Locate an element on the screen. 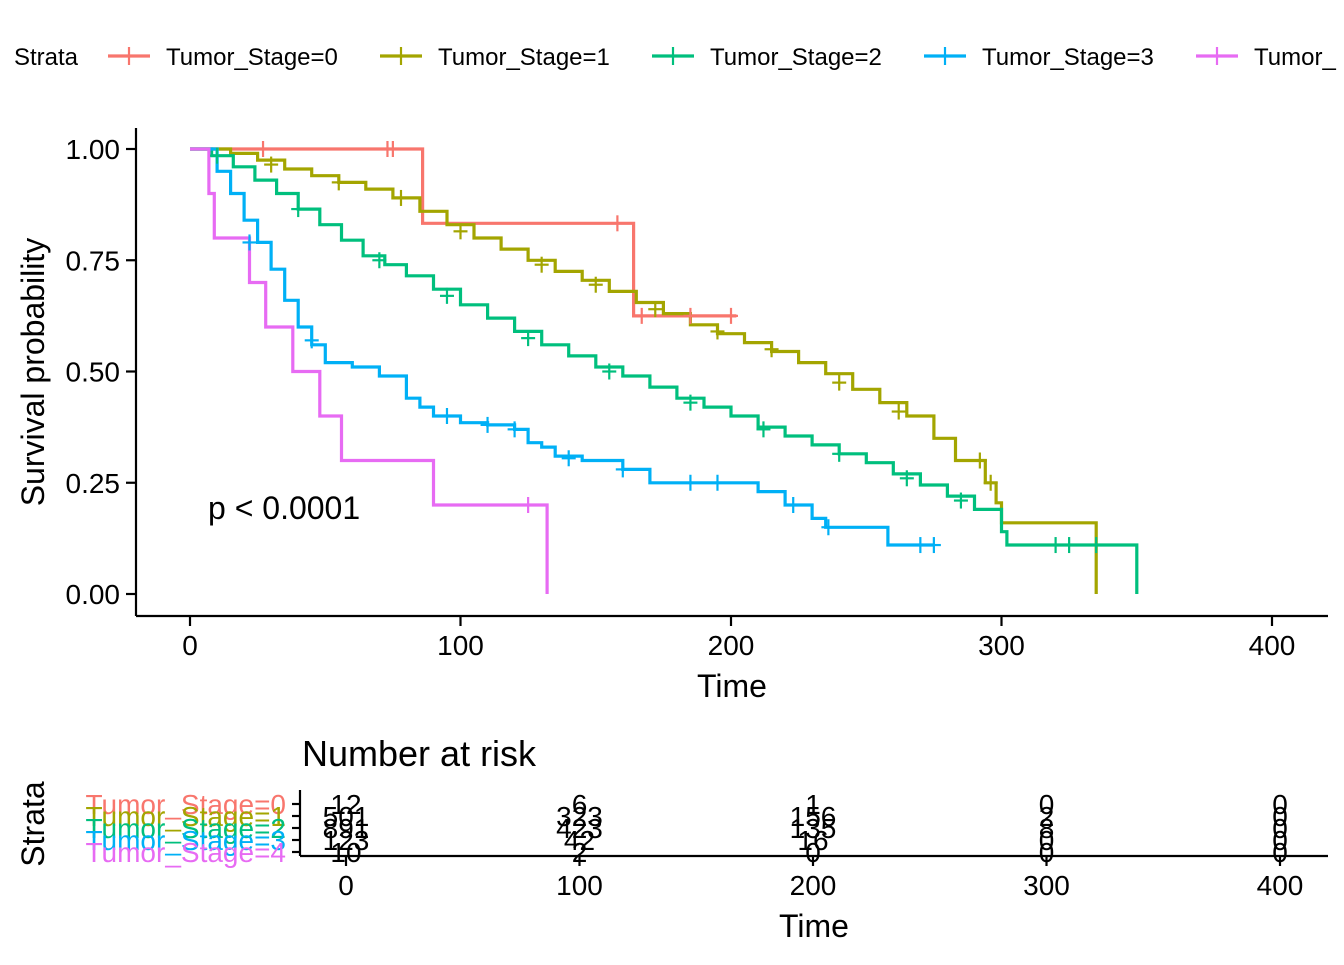  risk-value: 16 is located at coordinates (812, 840).